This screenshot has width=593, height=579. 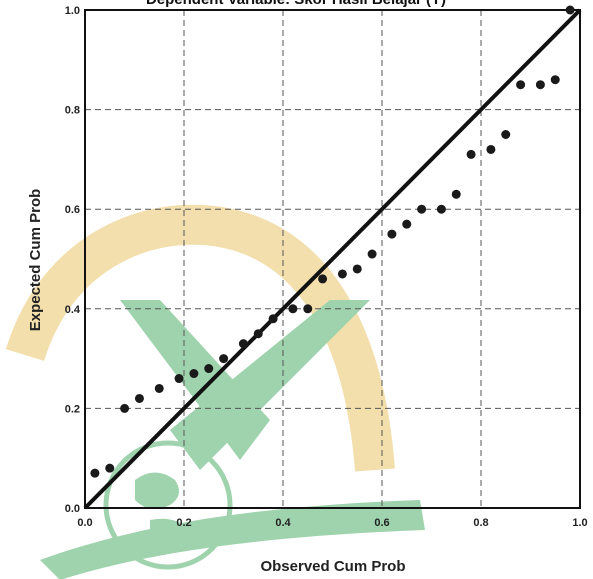 What do you see at coordinates (72, 210) in the screenshot?
I see `y-tick-label: 0.6` at bounding box center [72, 210].